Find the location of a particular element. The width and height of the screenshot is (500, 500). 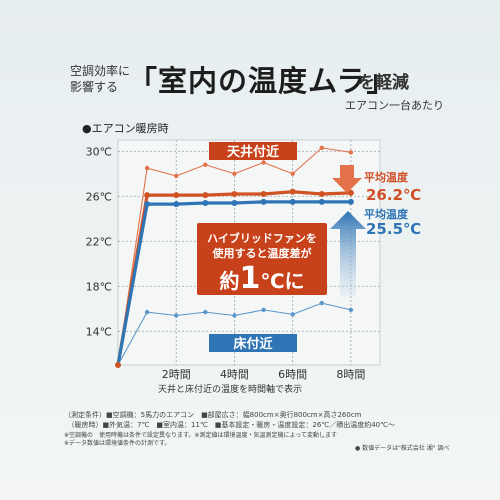

y-tick-label: 18℃ is located at coordinates (99, 286).